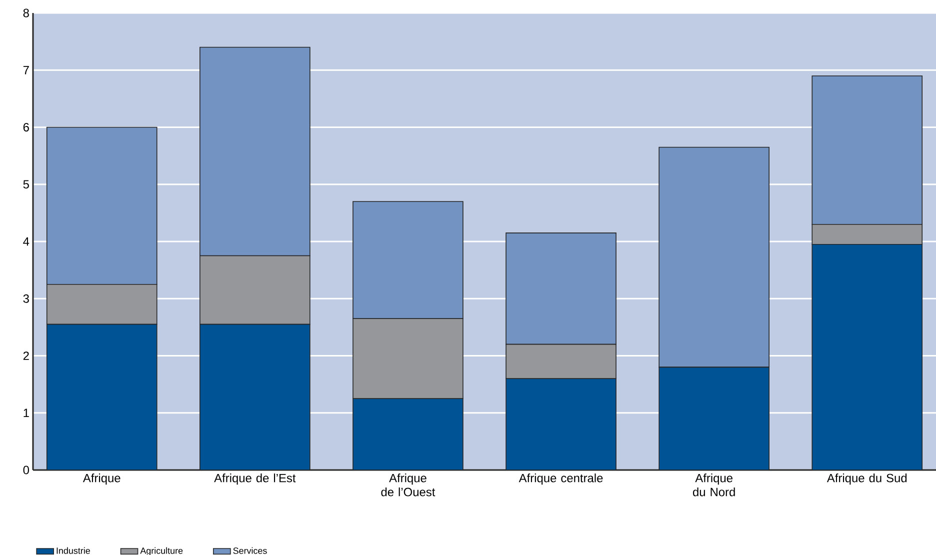 The width and height of the screenshot is (936, 555). Describe the element at coordinates (101, 479) in the screenshot. I see `x-tick-label: Afrique` at that location.